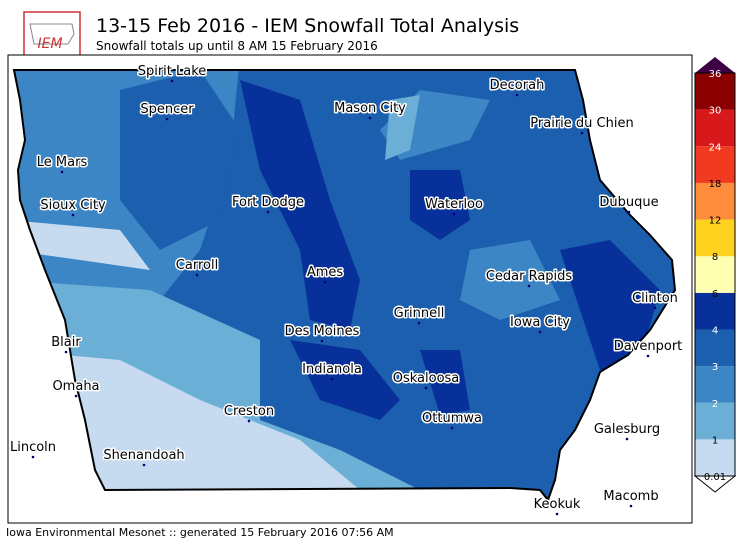 The width and height of the screenshot is (737, 556). What do you see at coordinates (370, 108) in the screenshot?
I see `city-label: Mason City` at bounding box center [370, 108].